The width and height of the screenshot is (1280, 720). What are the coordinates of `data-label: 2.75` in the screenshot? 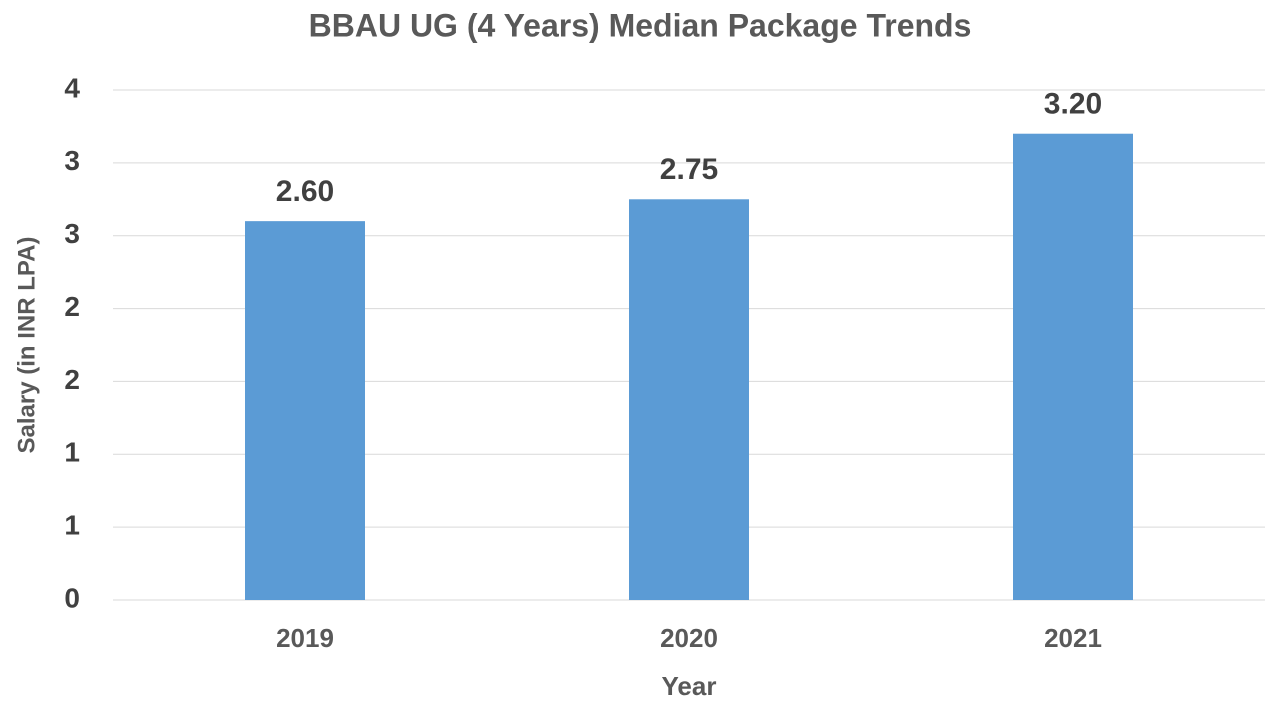 It's located at (689, 169).